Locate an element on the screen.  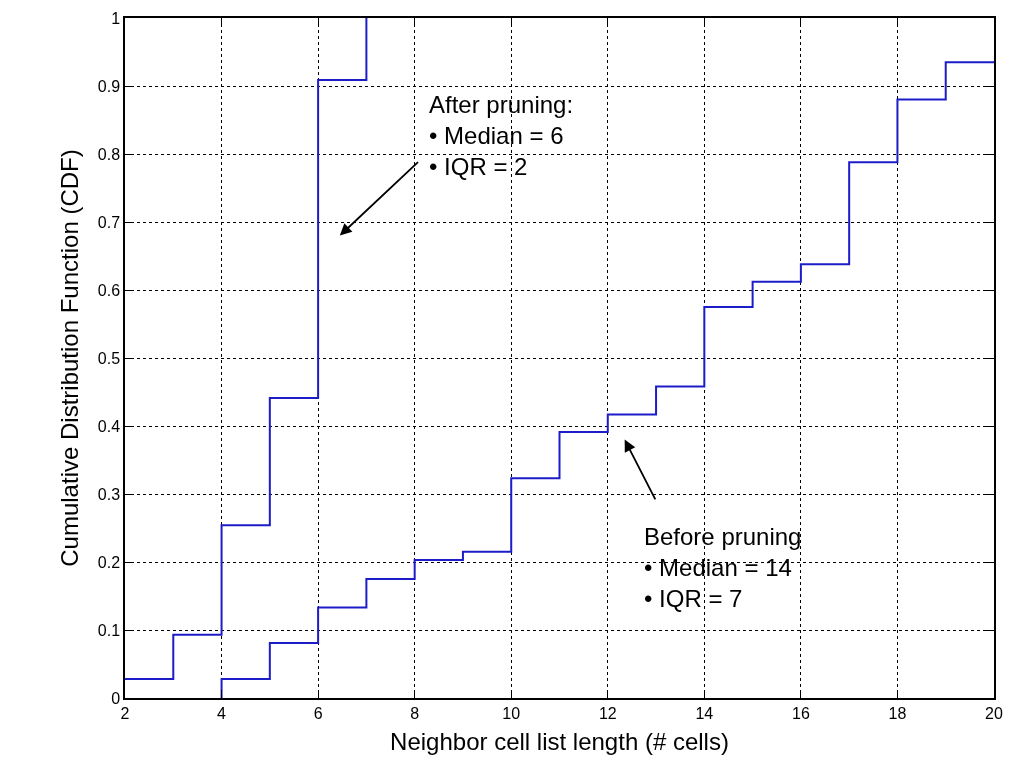
y-tick-label: 0.2 is located at coordinates (109, 562).